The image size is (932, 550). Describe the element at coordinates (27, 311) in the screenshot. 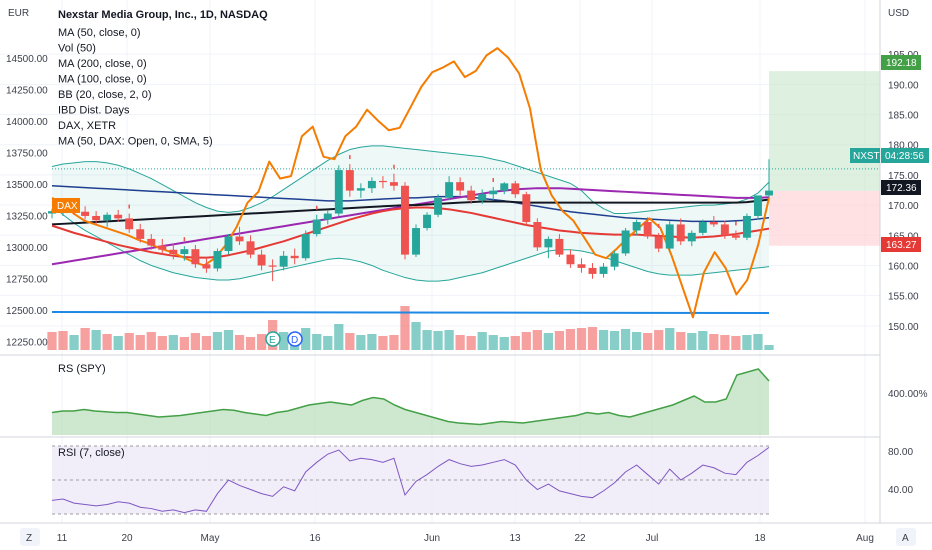

I see `left-axis-tick: 12500.00` at that location.